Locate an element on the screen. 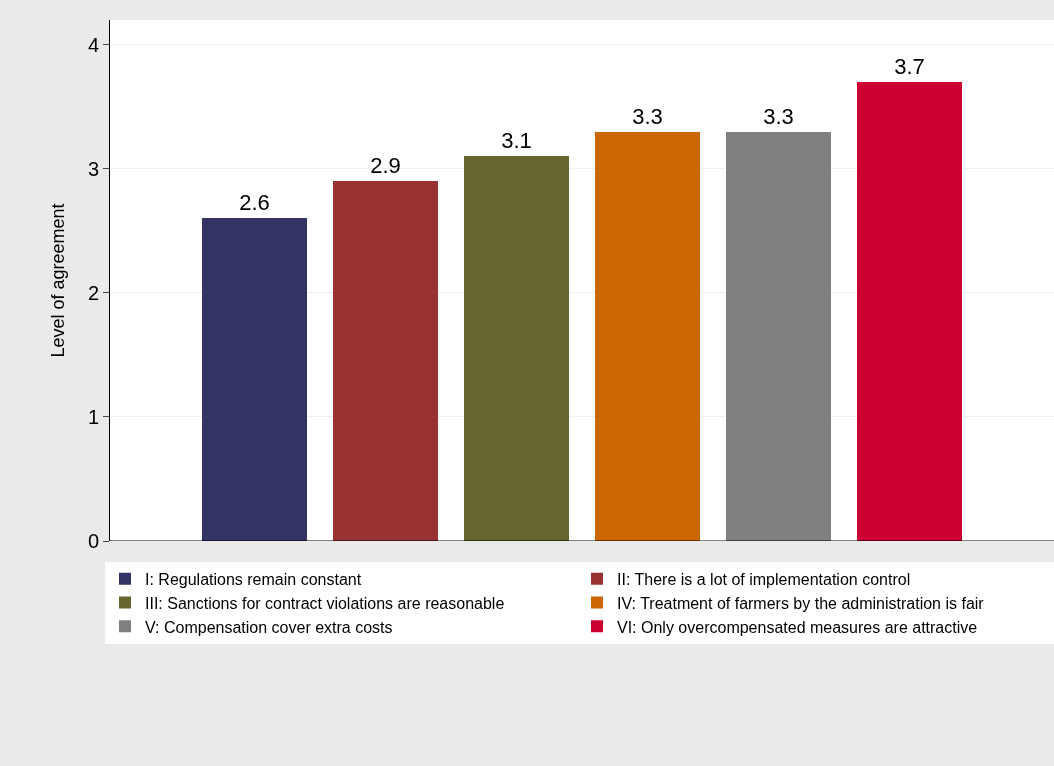  legend-label: VI: Only overcompensated measures are attractive is located at coordinates (797, 627).